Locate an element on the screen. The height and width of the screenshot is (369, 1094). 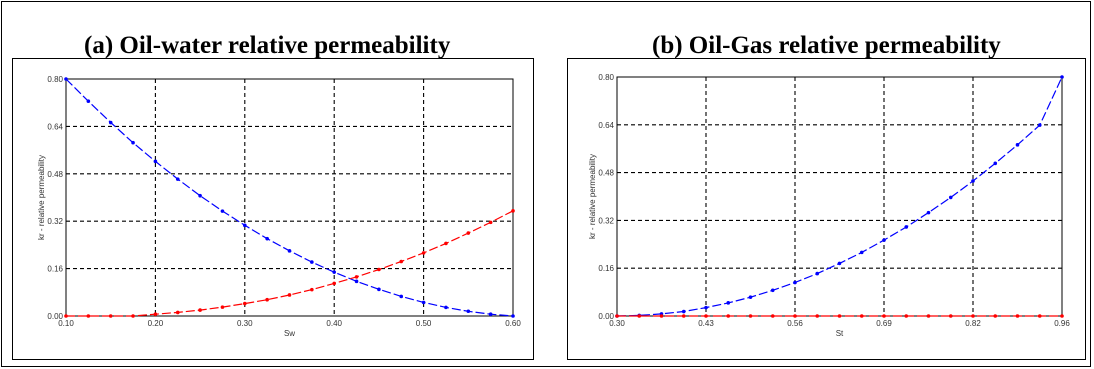
chart0-x-tick-label: 0.10 is located at coordinates (66, 323).